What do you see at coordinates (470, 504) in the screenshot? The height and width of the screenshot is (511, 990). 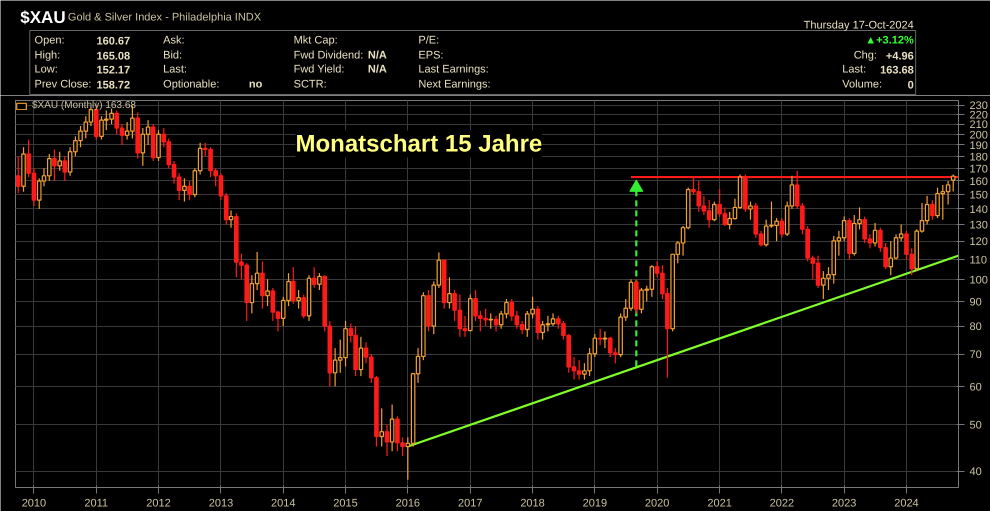 I see `x-tick-label: 2017` at bounding box center [470, 504].